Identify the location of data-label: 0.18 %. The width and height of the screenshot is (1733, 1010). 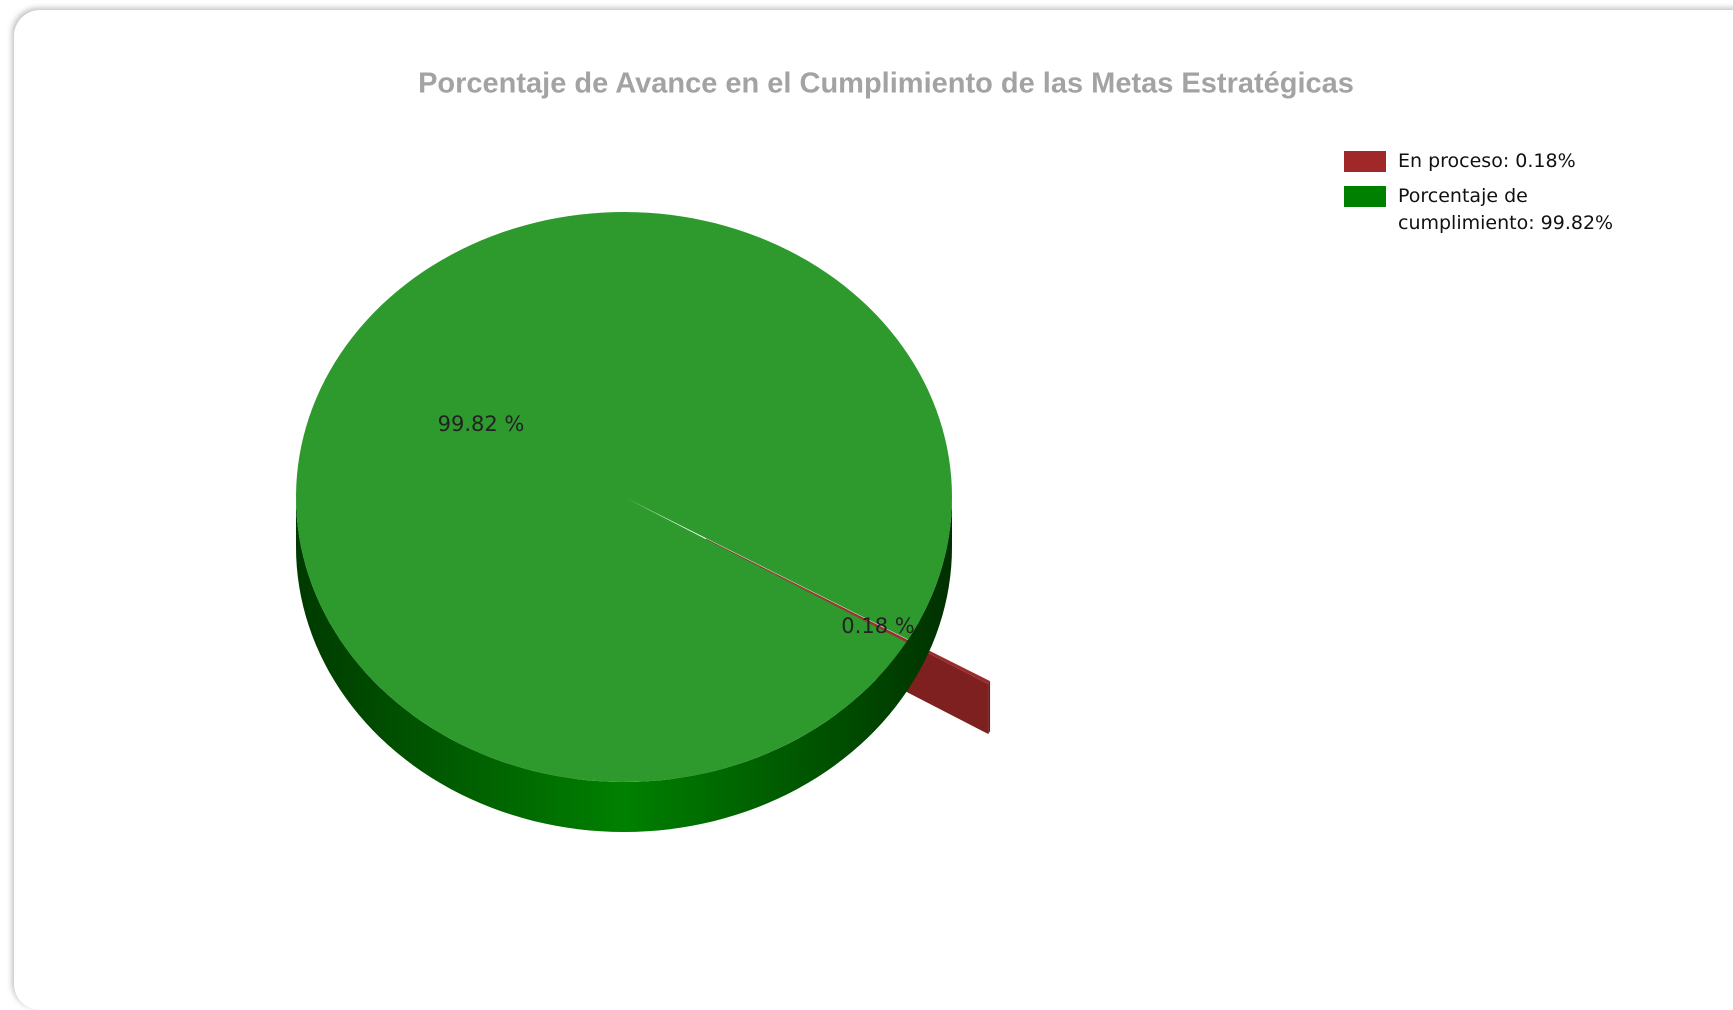
(877, 626).